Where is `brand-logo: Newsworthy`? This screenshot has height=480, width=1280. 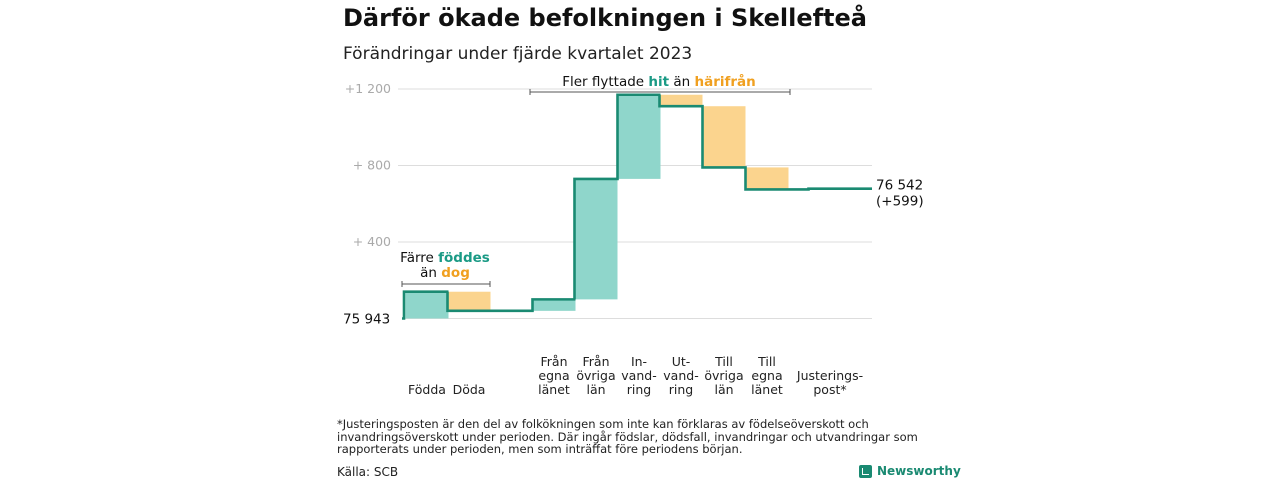
brand-logo: Newsworthy is located at coordinates (910, 471).